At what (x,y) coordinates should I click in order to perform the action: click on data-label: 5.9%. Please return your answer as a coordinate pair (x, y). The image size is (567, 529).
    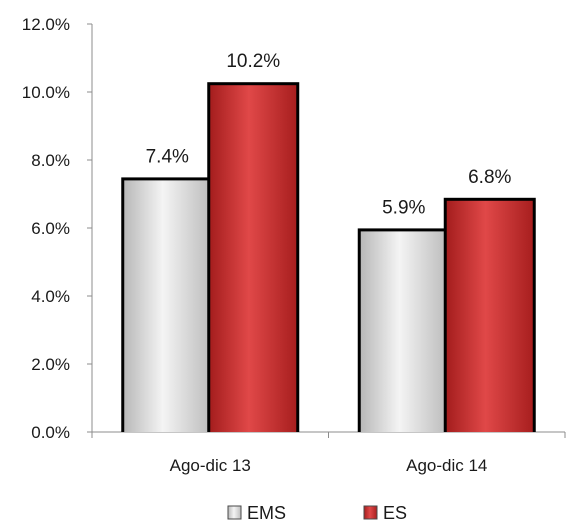
    Looking at the image, I should click on (403, 207).